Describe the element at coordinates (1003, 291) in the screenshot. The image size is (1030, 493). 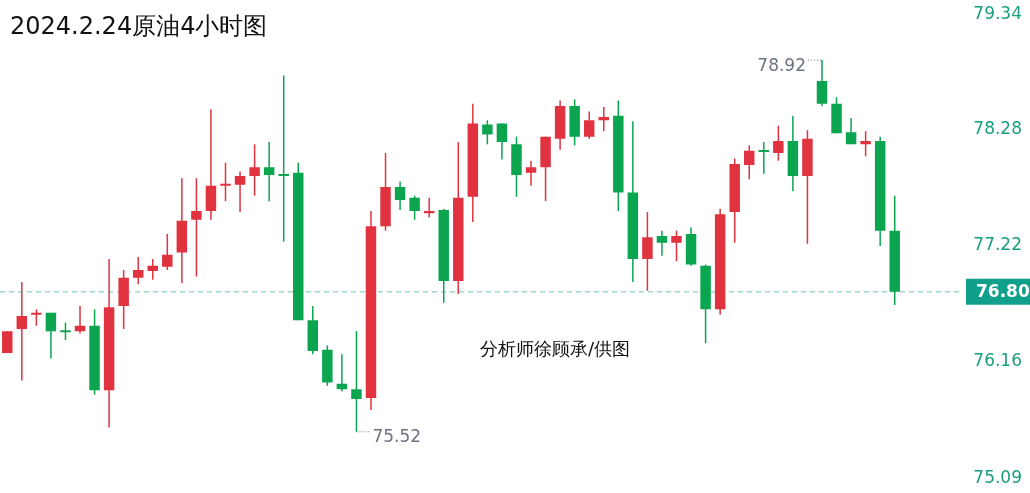
I see `ref-line-label: 76.80` at that location.